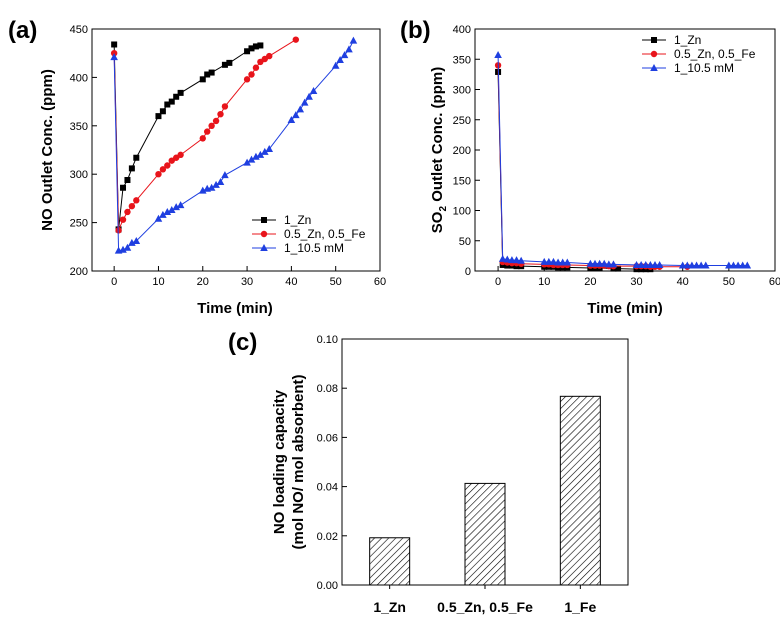 The image size is (780, 629). Describe the element at coordinates (462, 181) in the screenshot. I see `y-tick-label: 150` at that location.